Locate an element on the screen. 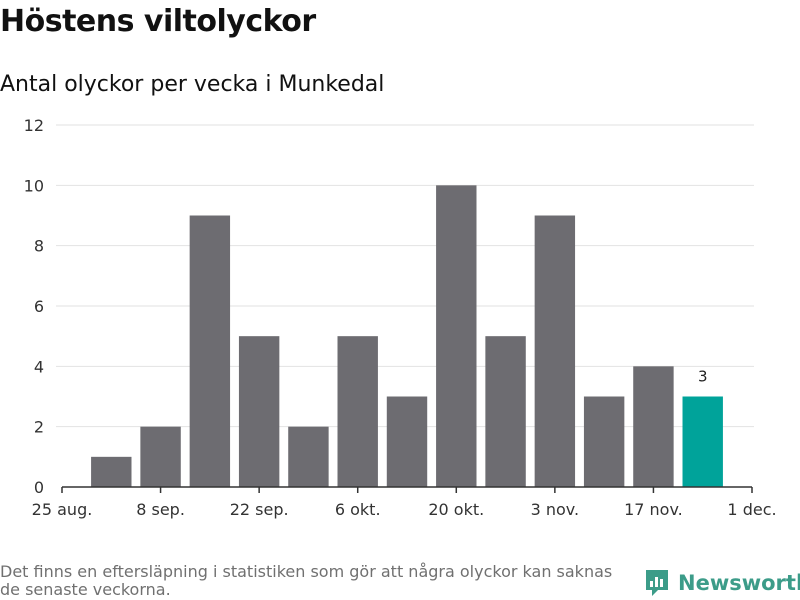 This screenshot has width=800, height=600. y-tick-label: 6 is located at coordinates (39, 306).